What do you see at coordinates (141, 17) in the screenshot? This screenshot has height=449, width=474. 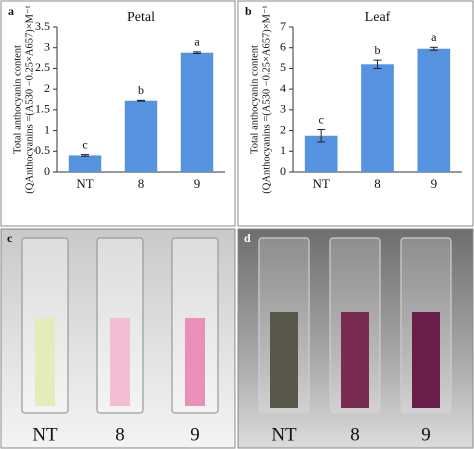 I see `chart-title: Petal` at bounding box center [141, 17].